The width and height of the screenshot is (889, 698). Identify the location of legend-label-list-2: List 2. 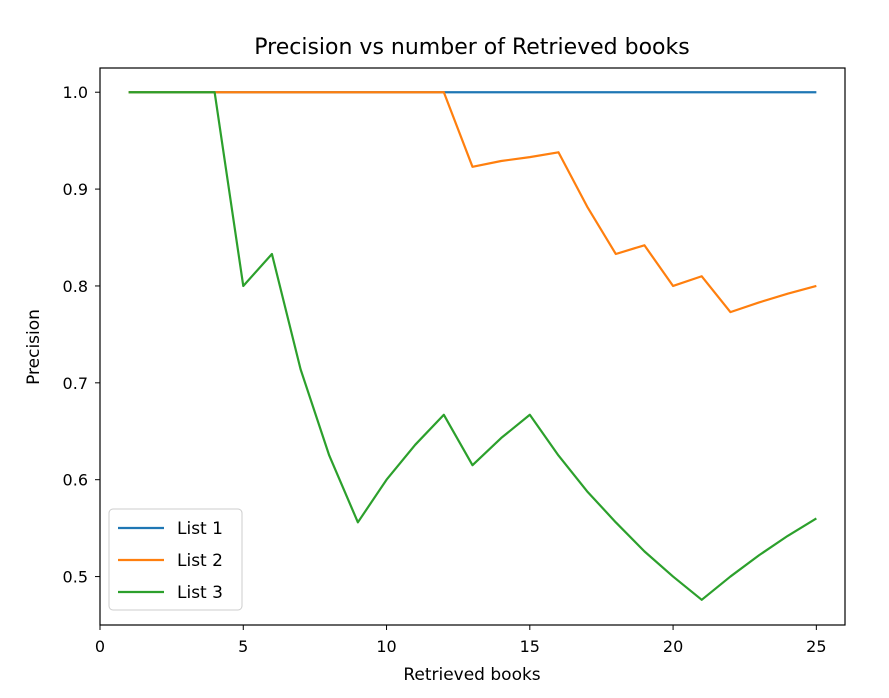
(200, 561).